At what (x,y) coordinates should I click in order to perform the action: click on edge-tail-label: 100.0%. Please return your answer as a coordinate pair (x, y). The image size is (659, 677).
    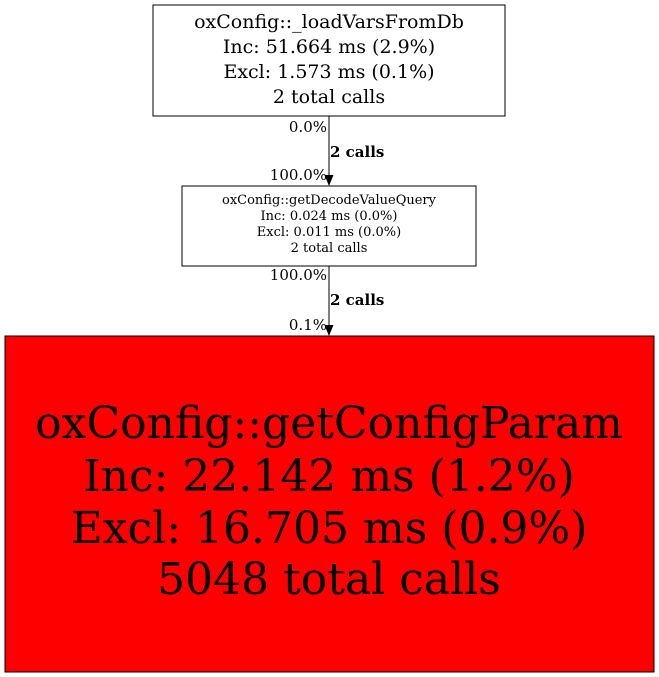
    Looking at the image, I should click on (298, 275).